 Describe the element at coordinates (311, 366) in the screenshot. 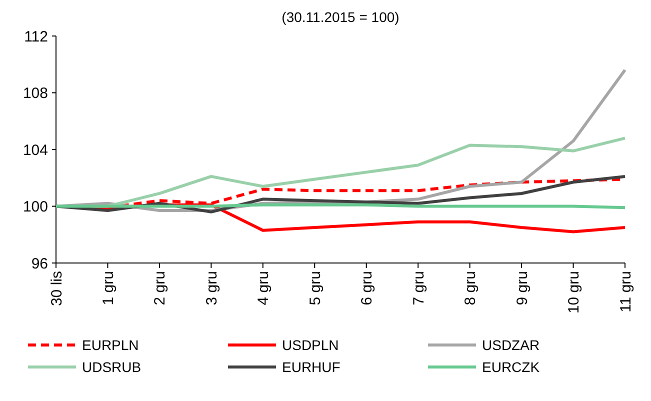

I see `legend-label: EURHUF` at that location.